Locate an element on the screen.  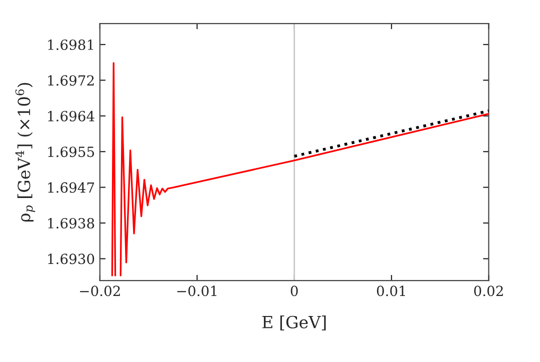
x-tick-label: −0.01 is located at coordinates (196, 291).